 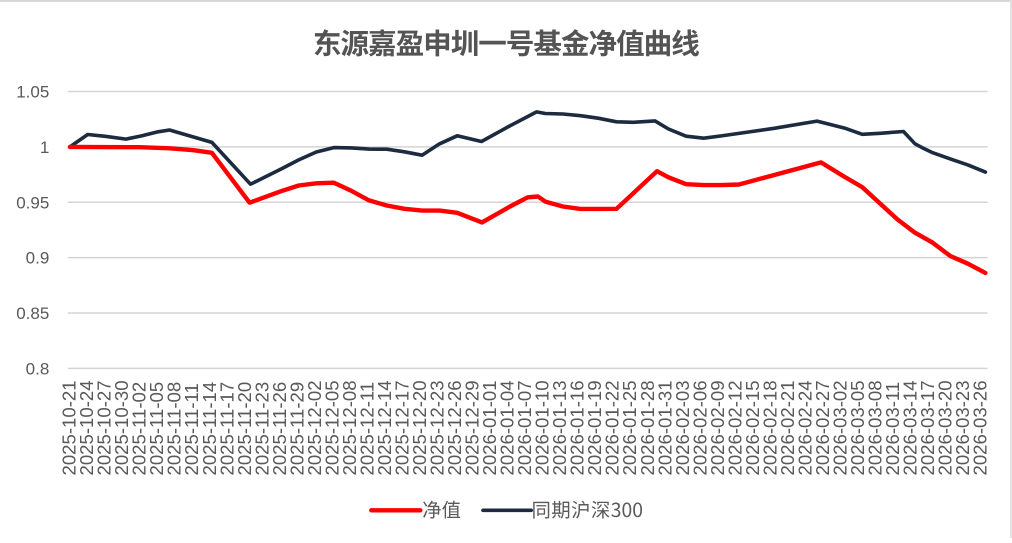 What do you see at coordinates (892, 429) in the screenshot?
I see `svg-text: 2026-03-11` at bounding box center [892, 429].